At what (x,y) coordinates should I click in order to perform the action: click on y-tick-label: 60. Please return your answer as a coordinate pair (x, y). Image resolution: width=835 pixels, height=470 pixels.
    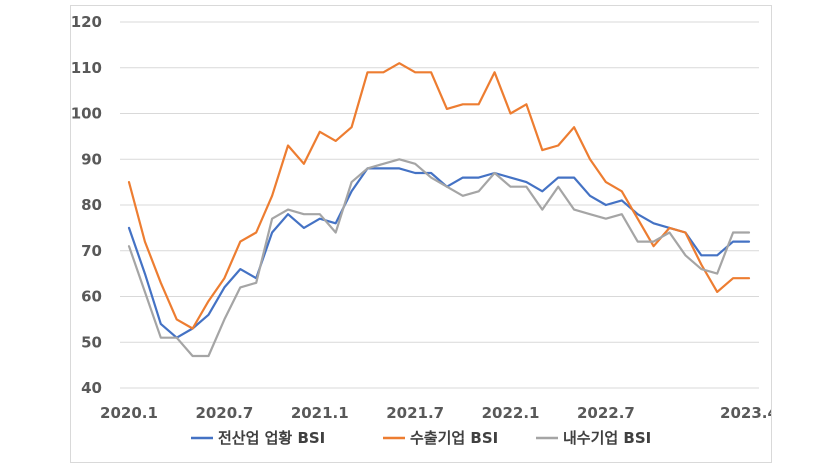
    Looking at the image, I should click on (91, 297).